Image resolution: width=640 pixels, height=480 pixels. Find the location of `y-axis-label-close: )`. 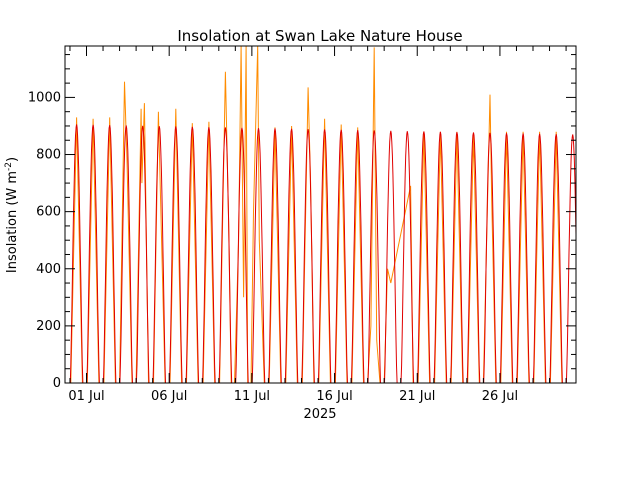

y-axis-label-close: ) is located at coordinates (12, 159).